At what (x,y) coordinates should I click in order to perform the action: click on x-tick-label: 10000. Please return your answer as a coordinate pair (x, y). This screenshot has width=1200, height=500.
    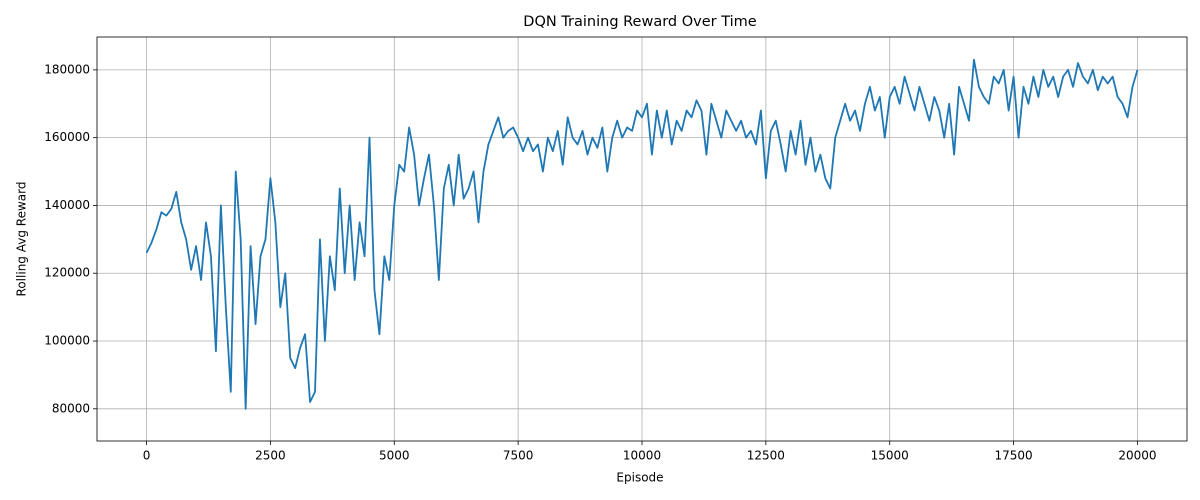
    Looking at the image, I should click on (642, 456).